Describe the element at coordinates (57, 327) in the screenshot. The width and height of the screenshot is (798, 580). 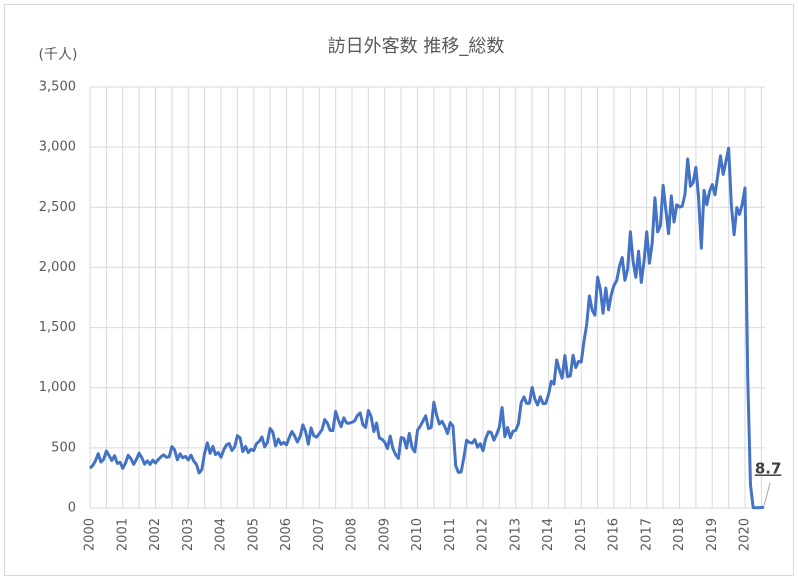
I see `y-tick-label: 1,500` at that location.